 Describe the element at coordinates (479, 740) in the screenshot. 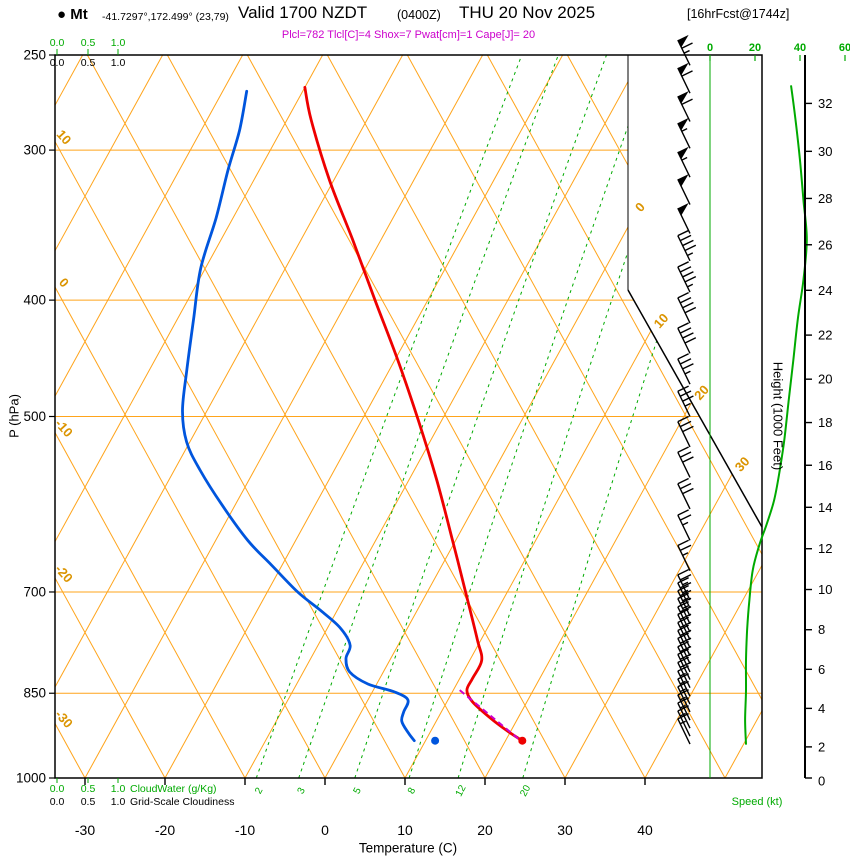

I see `surface-dots` at that location.